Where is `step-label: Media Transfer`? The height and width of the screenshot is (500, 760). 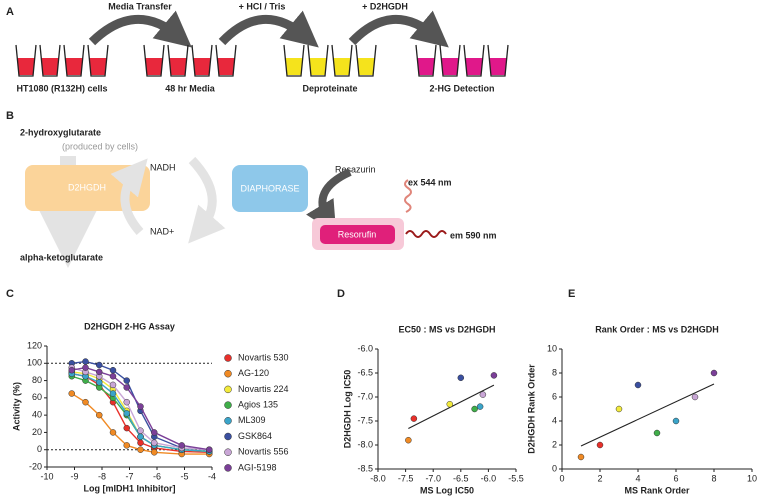 step-label: Media Transfer is located at coordinates (140, 6).